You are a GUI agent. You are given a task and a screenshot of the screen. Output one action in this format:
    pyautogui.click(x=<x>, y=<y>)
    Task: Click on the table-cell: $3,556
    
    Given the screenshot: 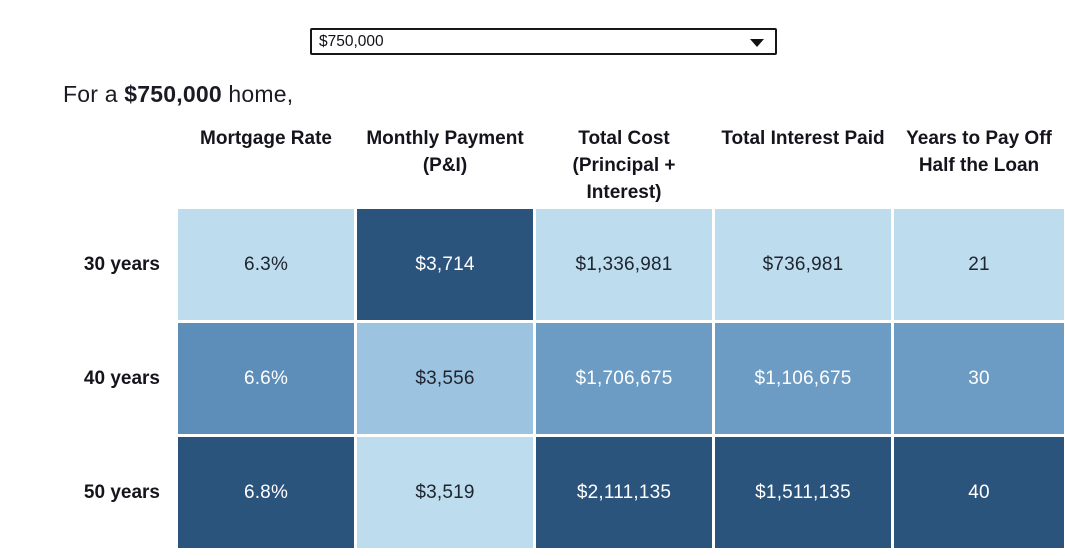 What is the action you would take?
    pyautogui.click(x=445, y=378)
    